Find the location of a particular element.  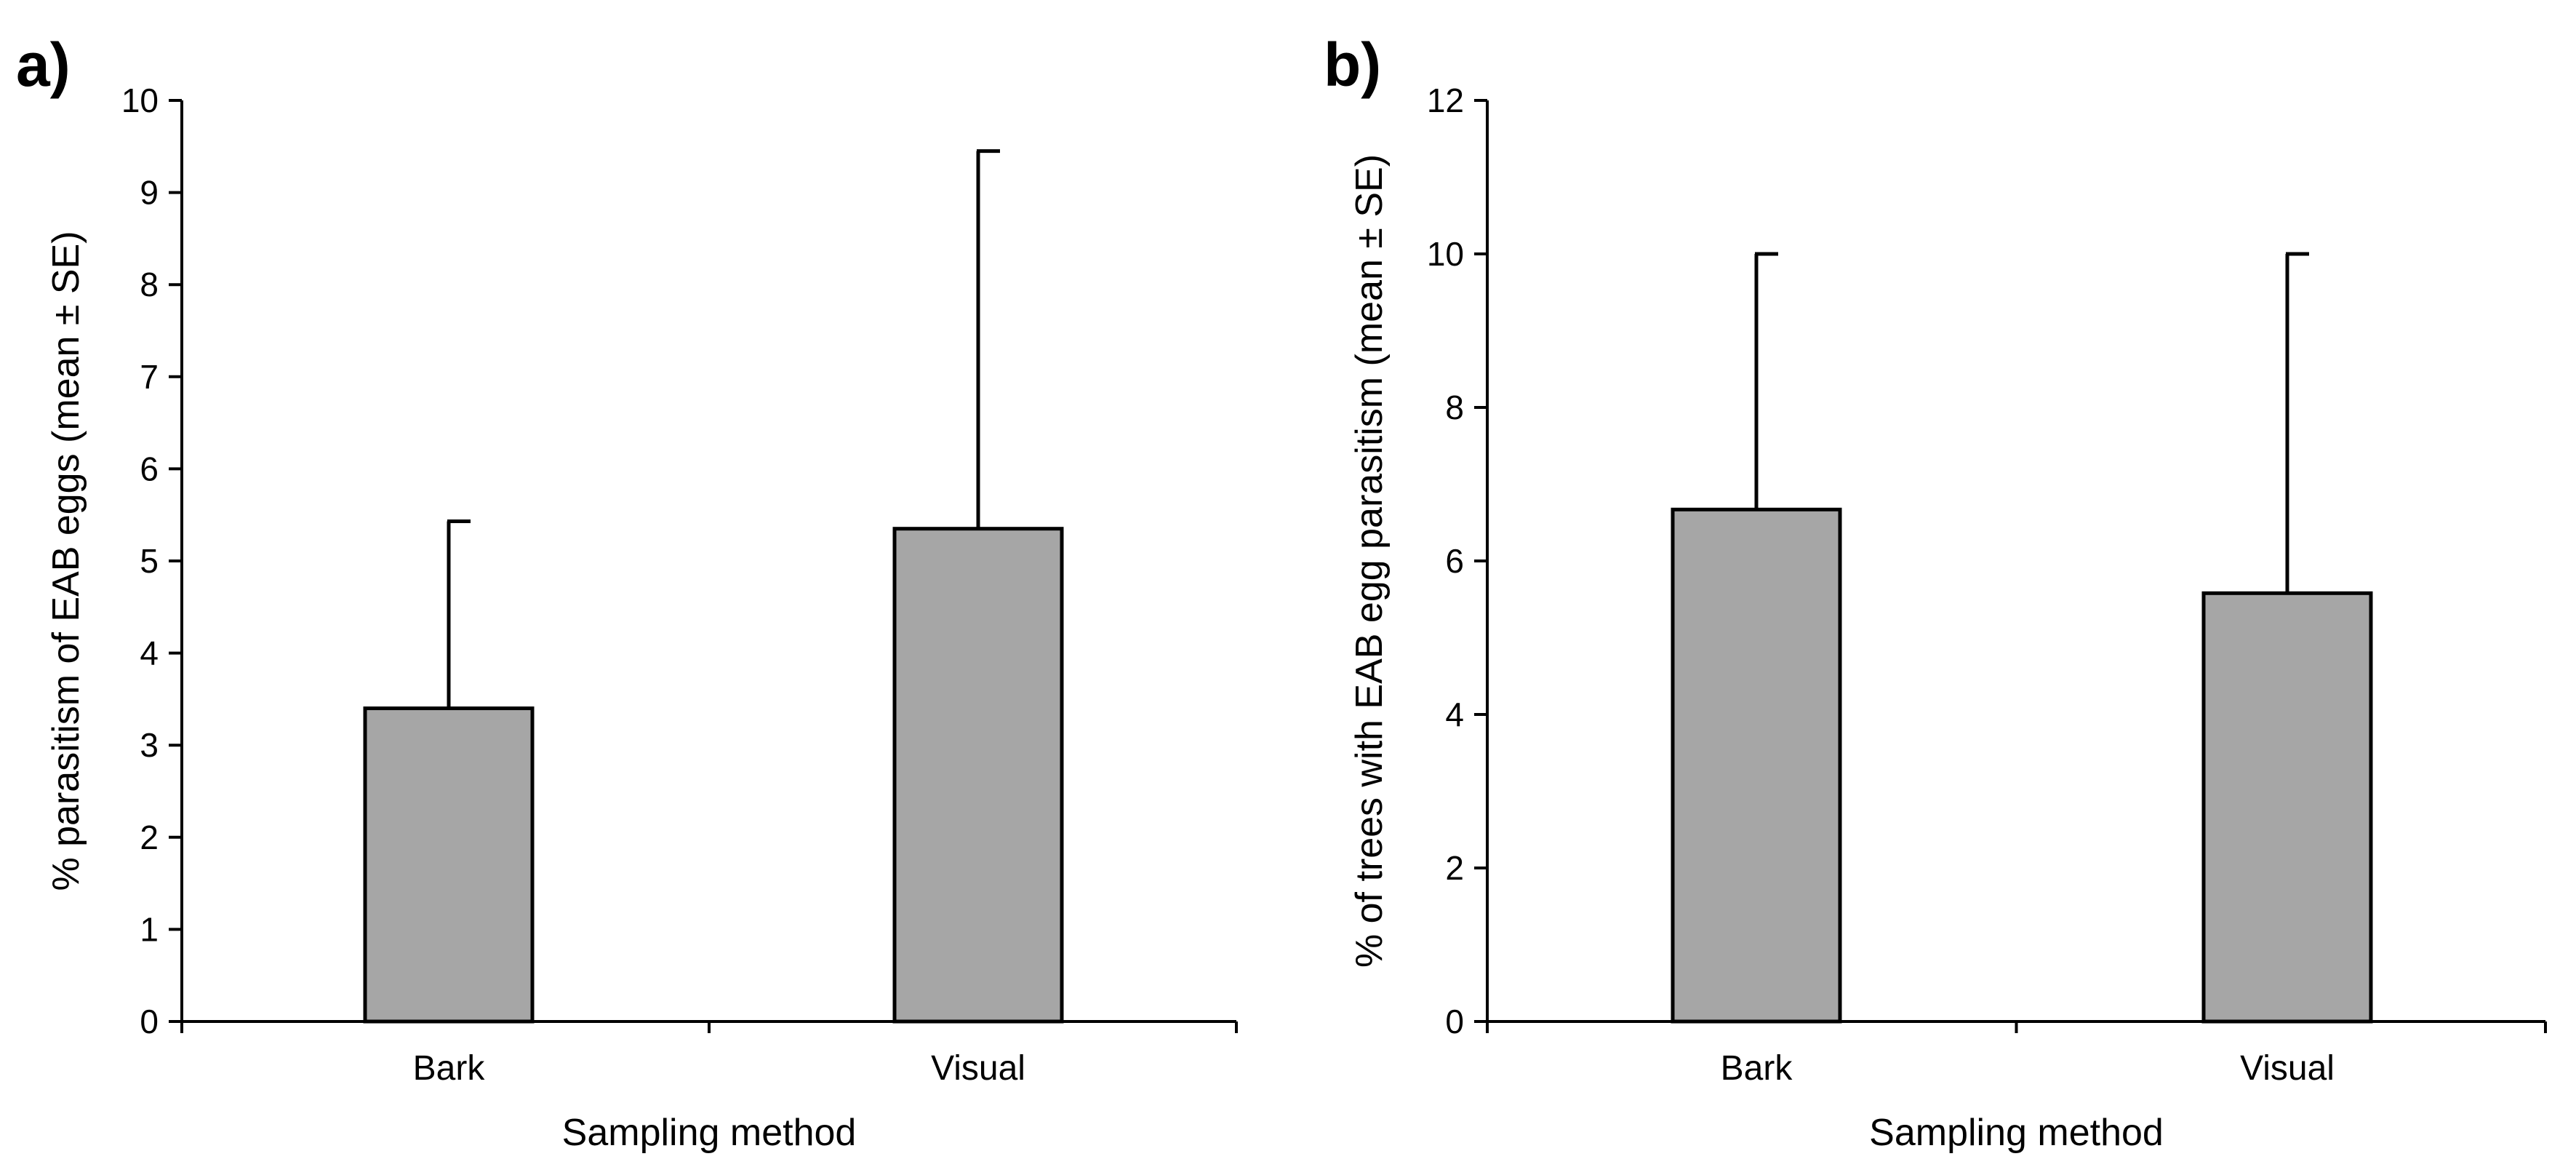

b-category-label-visual: Visual is located at coordinates (2287, 1068).